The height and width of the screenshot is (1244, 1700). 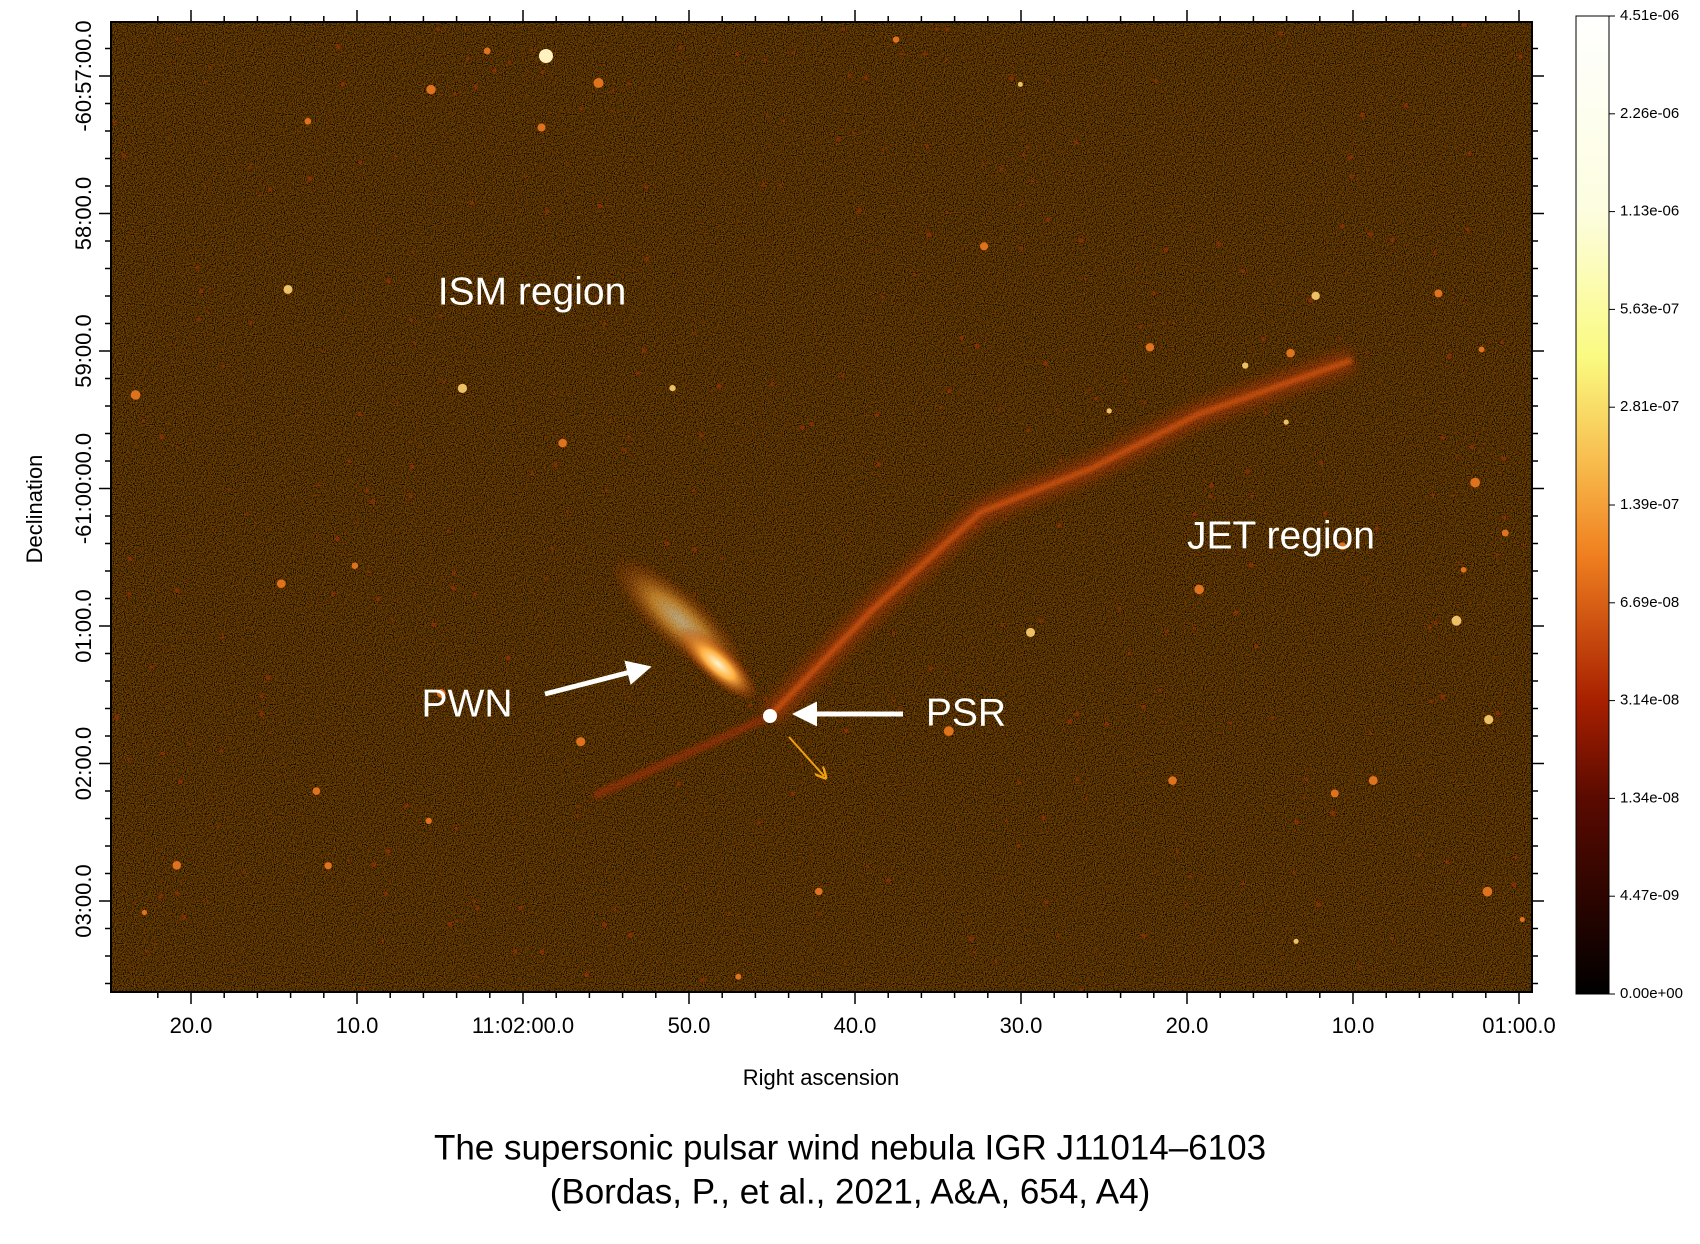 I want to click on jet-label: JET region, so click(x=1281, y=535).